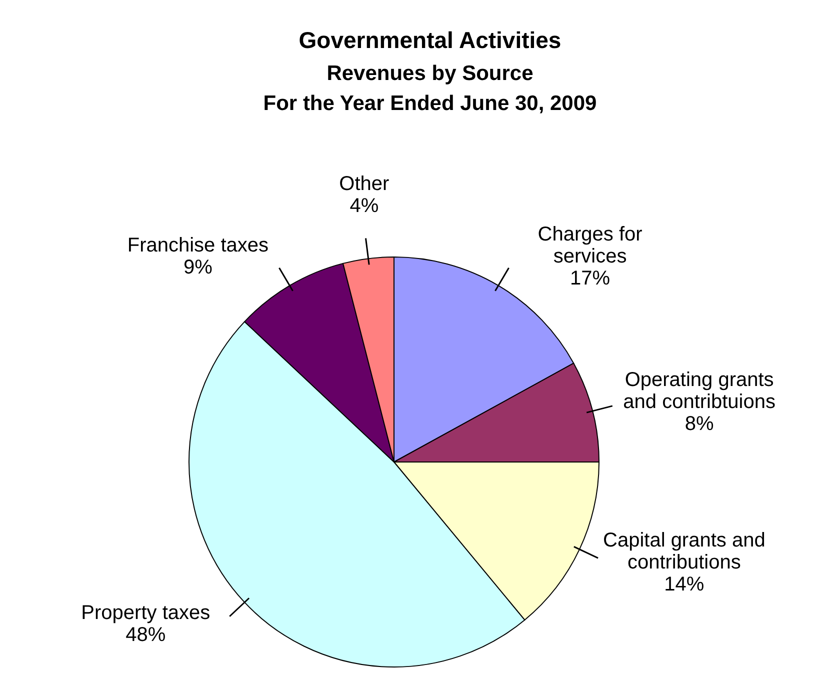 The width and height of the screenshot is (830, 677). What do you see at coordinates (198, 267) in the screenshot?
I see `data-label: 9%` at bounding box center [198, 267].